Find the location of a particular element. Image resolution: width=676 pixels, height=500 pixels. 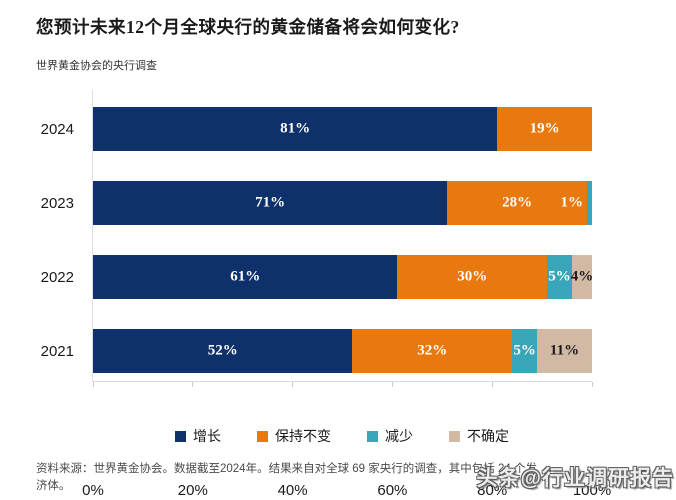

bar-value-label: 19% is located at coordinates (544, 128).